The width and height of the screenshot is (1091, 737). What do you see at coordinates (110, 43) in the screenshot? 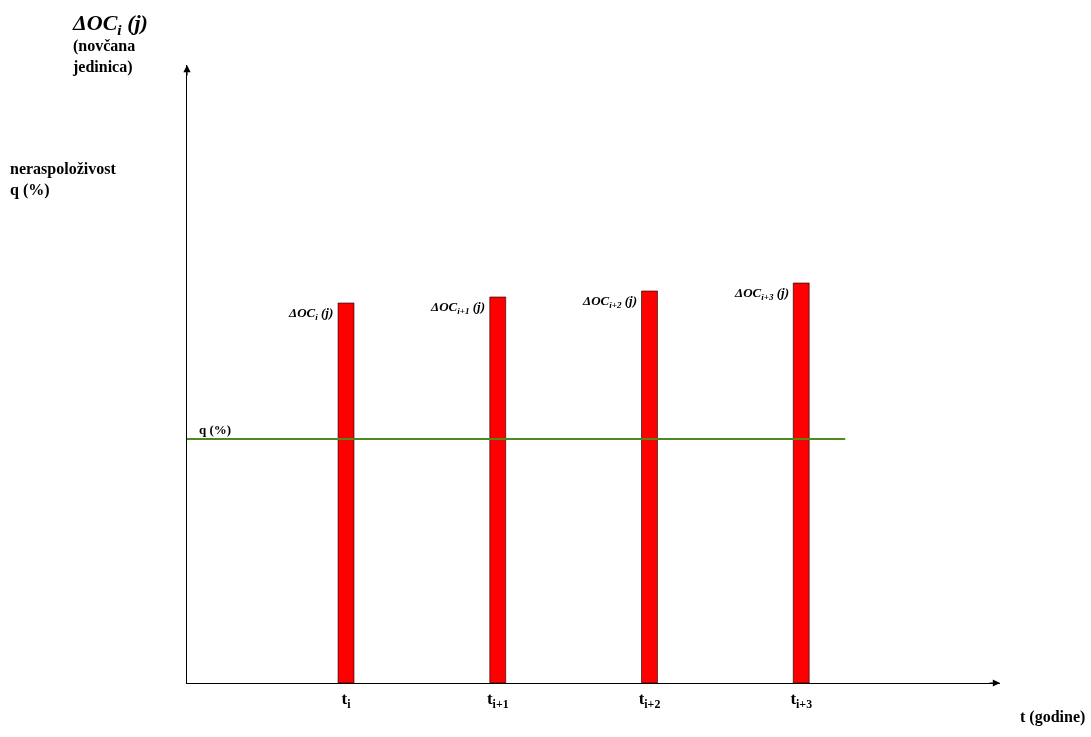
I see `text: ΔOC$_{i}$ (j) (novčana jedinica)` at bounding box center [110, 43].